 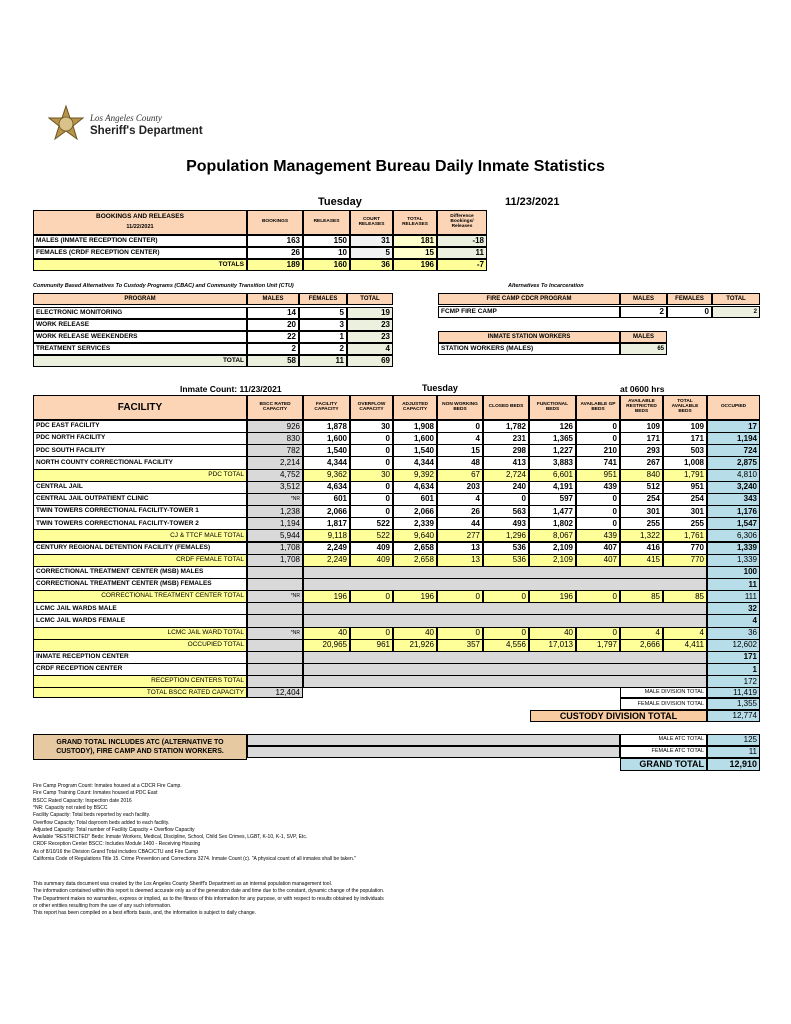 What do you see at coordinates (689, 299) in the screenshot?
I see `column-header: FEMALES` at bounding box center [689, 299].